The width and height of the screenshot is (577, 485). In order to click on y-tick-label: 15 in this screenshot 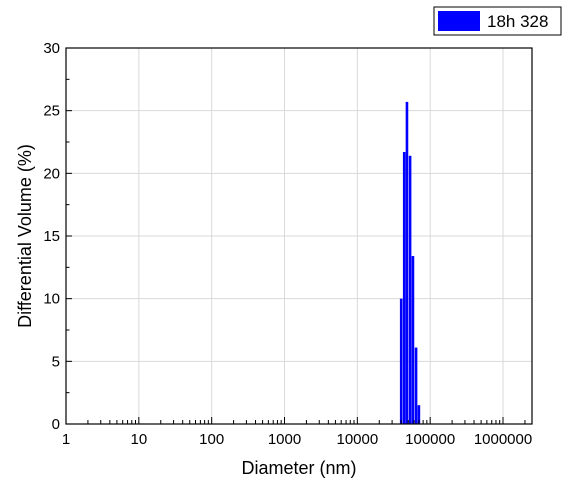, I will do `click(51, 236)`.